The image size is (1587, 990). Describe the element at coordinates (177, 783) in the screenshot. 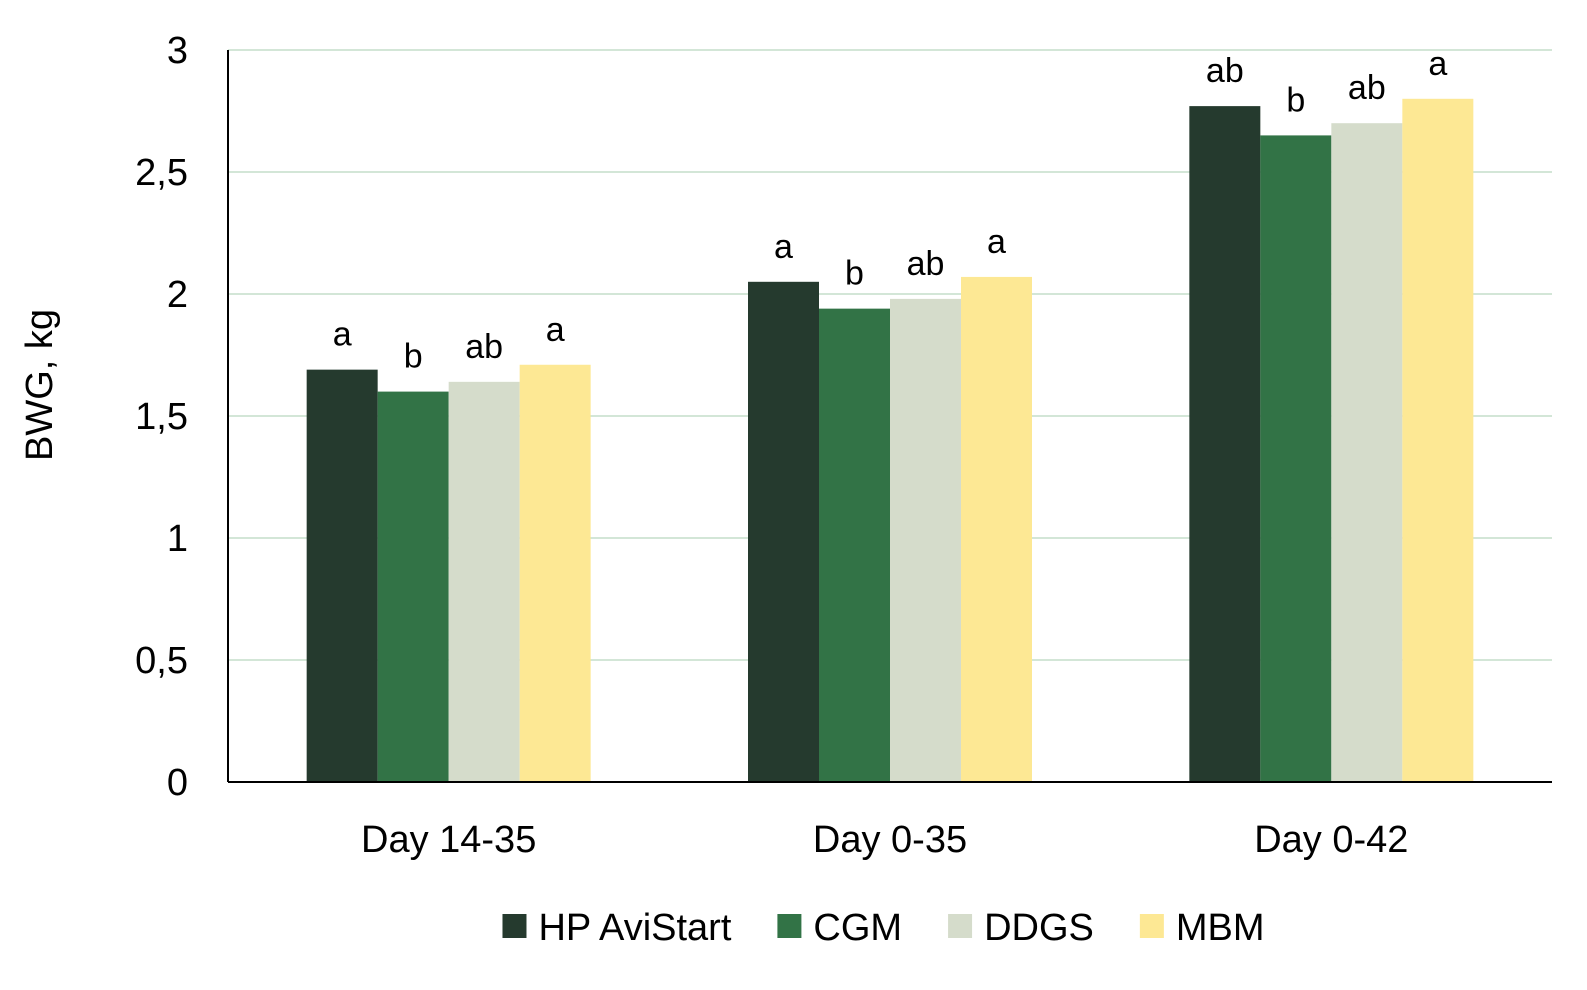

I see `y-tick-label: 0` at that location.